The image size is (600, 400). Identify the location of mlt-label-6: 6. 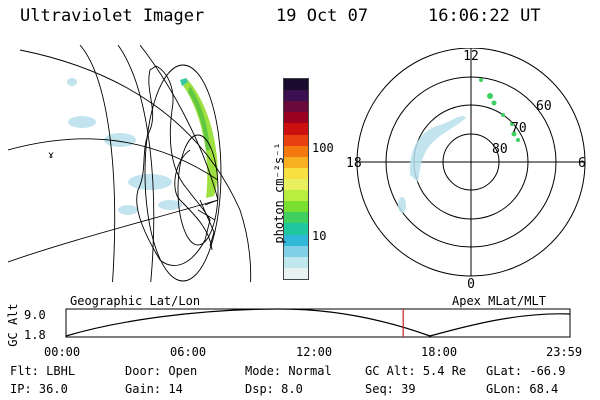
(582, 163).